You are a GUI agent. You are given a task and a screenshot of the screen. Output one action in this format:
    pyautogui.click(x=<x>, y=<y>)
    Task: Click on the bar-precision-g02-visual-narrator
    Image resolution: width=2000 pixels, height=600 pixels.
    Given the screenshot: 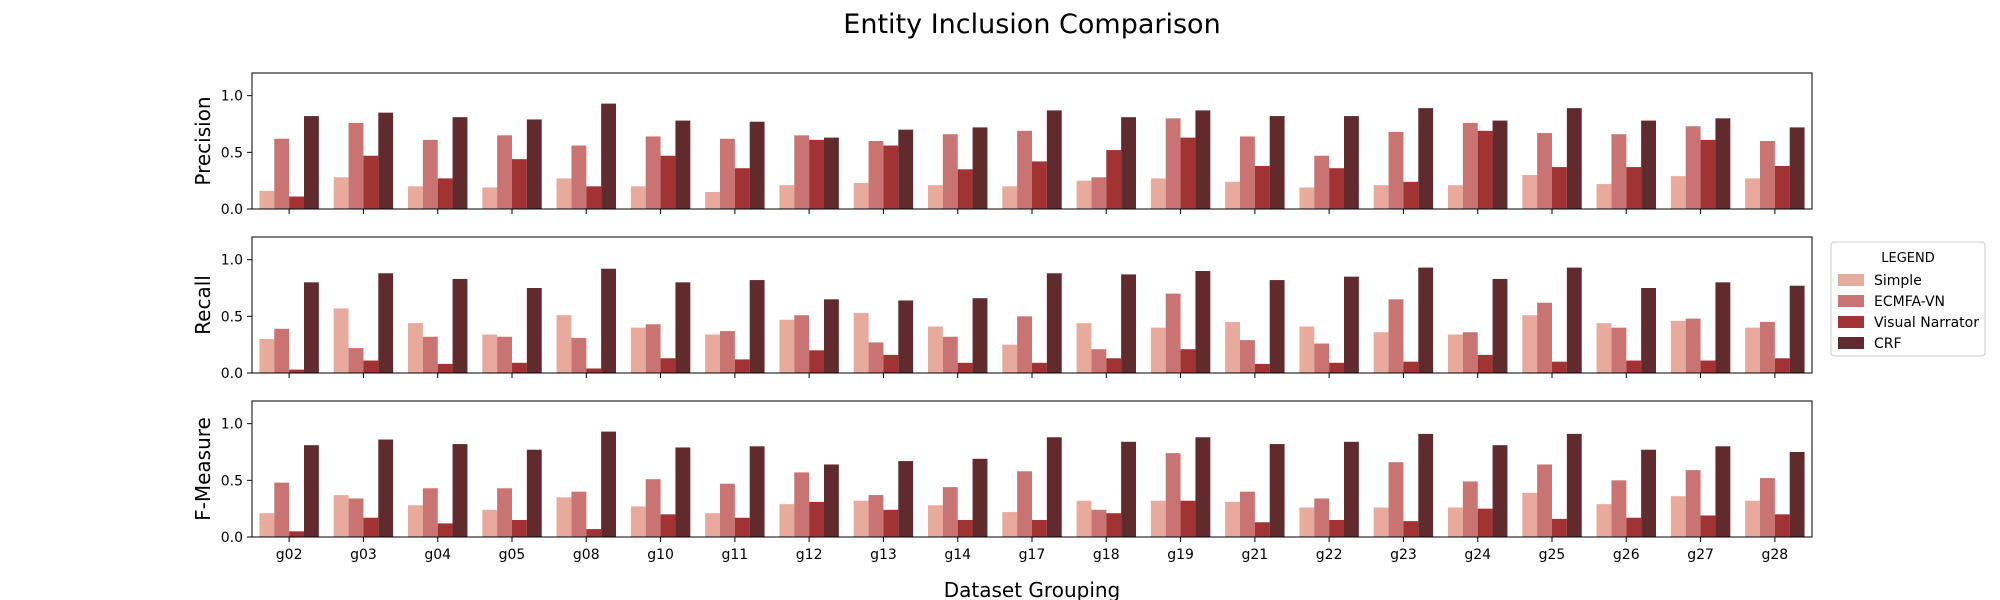 What is the action you would take?
    pyautogui.click(x=296, y=202)
    